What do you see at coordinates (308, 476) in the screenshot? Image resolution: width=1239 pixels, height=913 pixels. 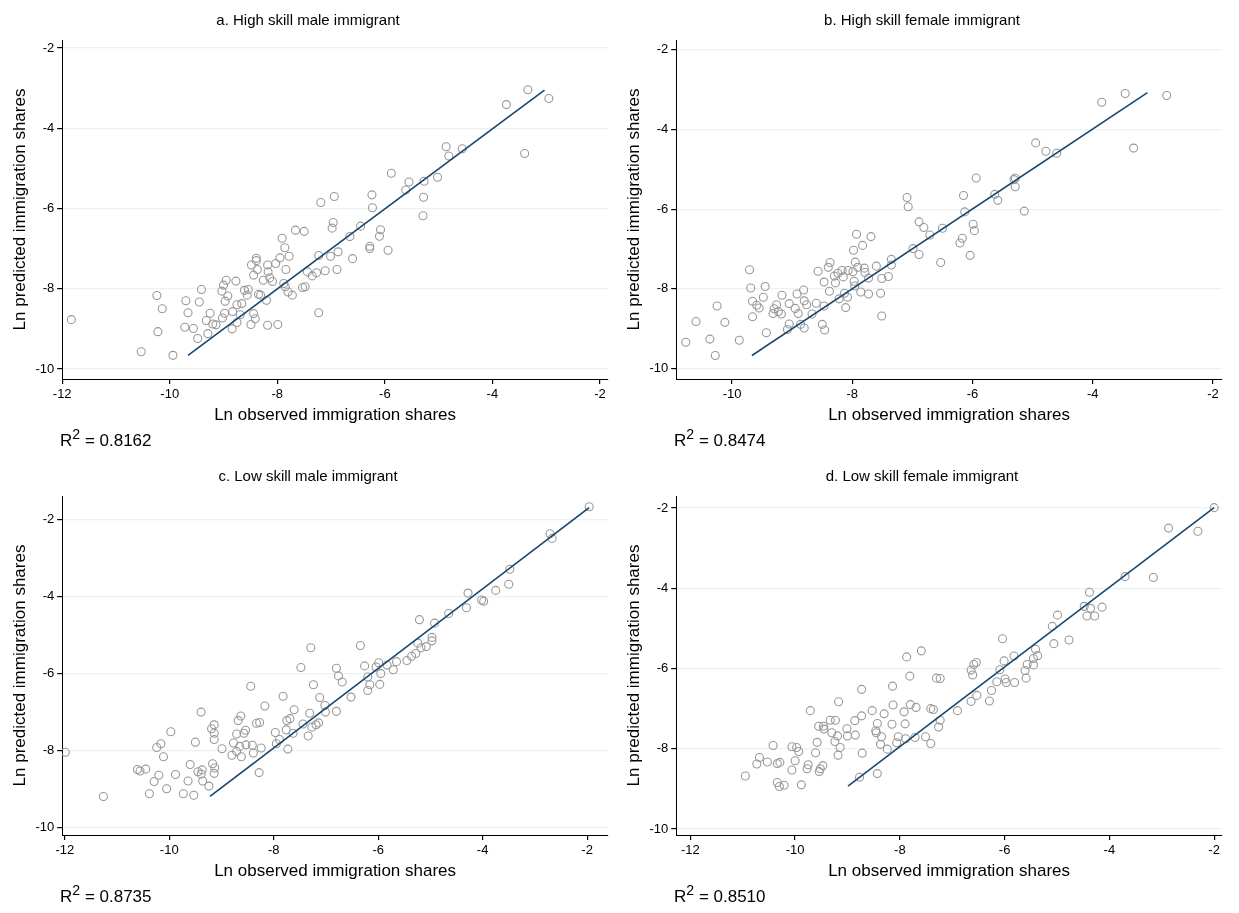 I see `chart-title: c. Low skill male immigrant` at bounding box center [308, 476].